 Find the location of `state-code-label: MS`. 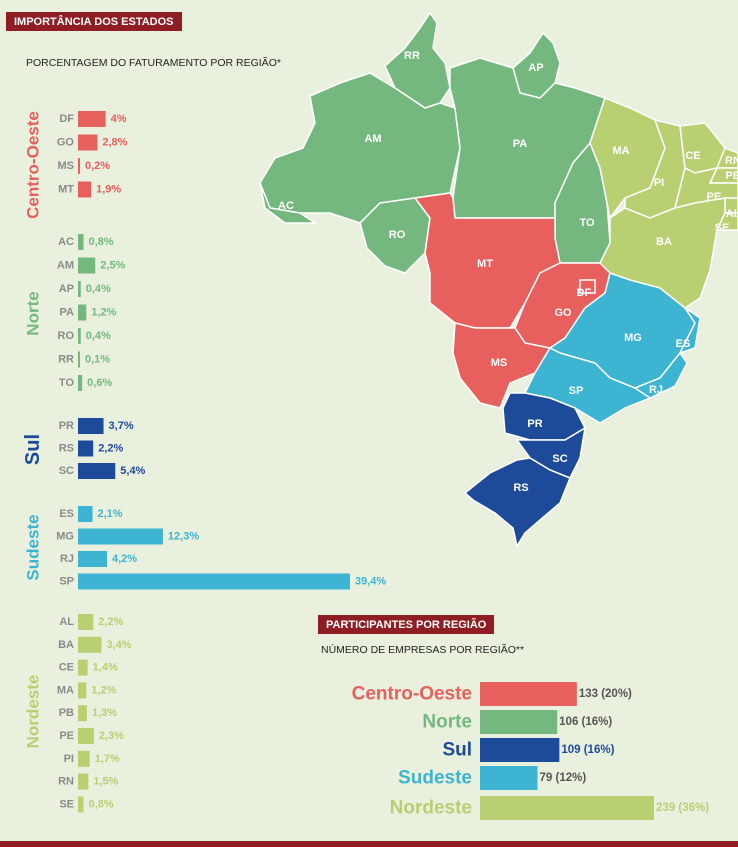

state-code-label: MS is located at coordinates (66, 166).